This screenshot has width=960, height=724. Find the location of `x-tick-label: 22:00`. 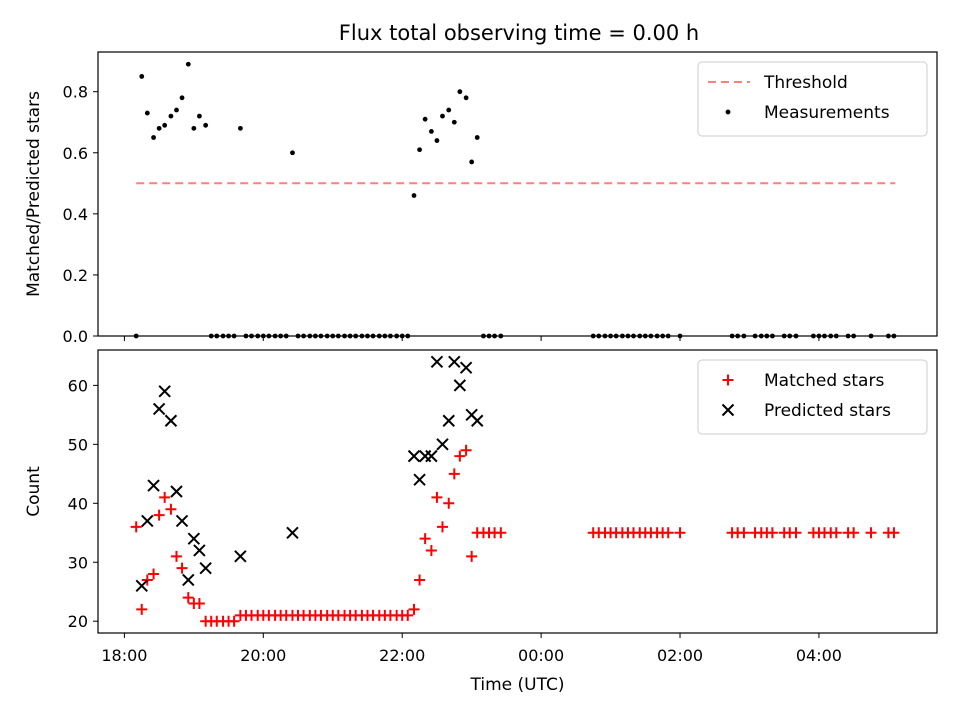

x-tick-label: 22:00 is located at coordinates (402, 655).